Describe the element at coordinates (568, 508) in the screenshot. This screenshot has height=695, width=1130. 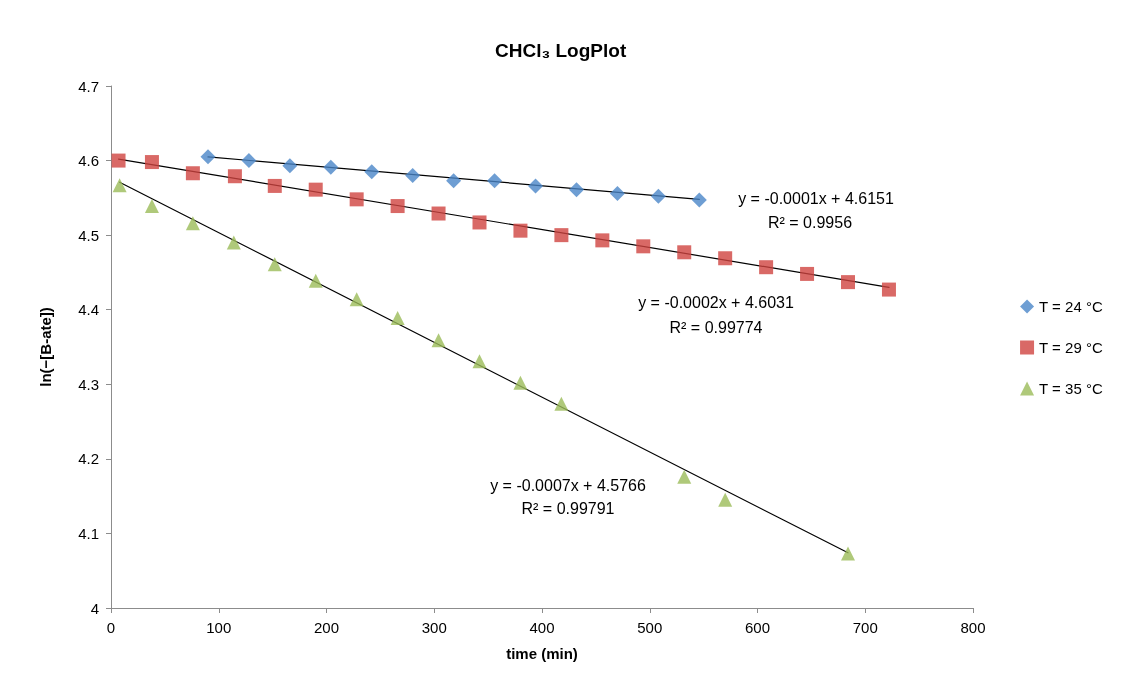
I see `annotation: R² = 0.99791` at that location.